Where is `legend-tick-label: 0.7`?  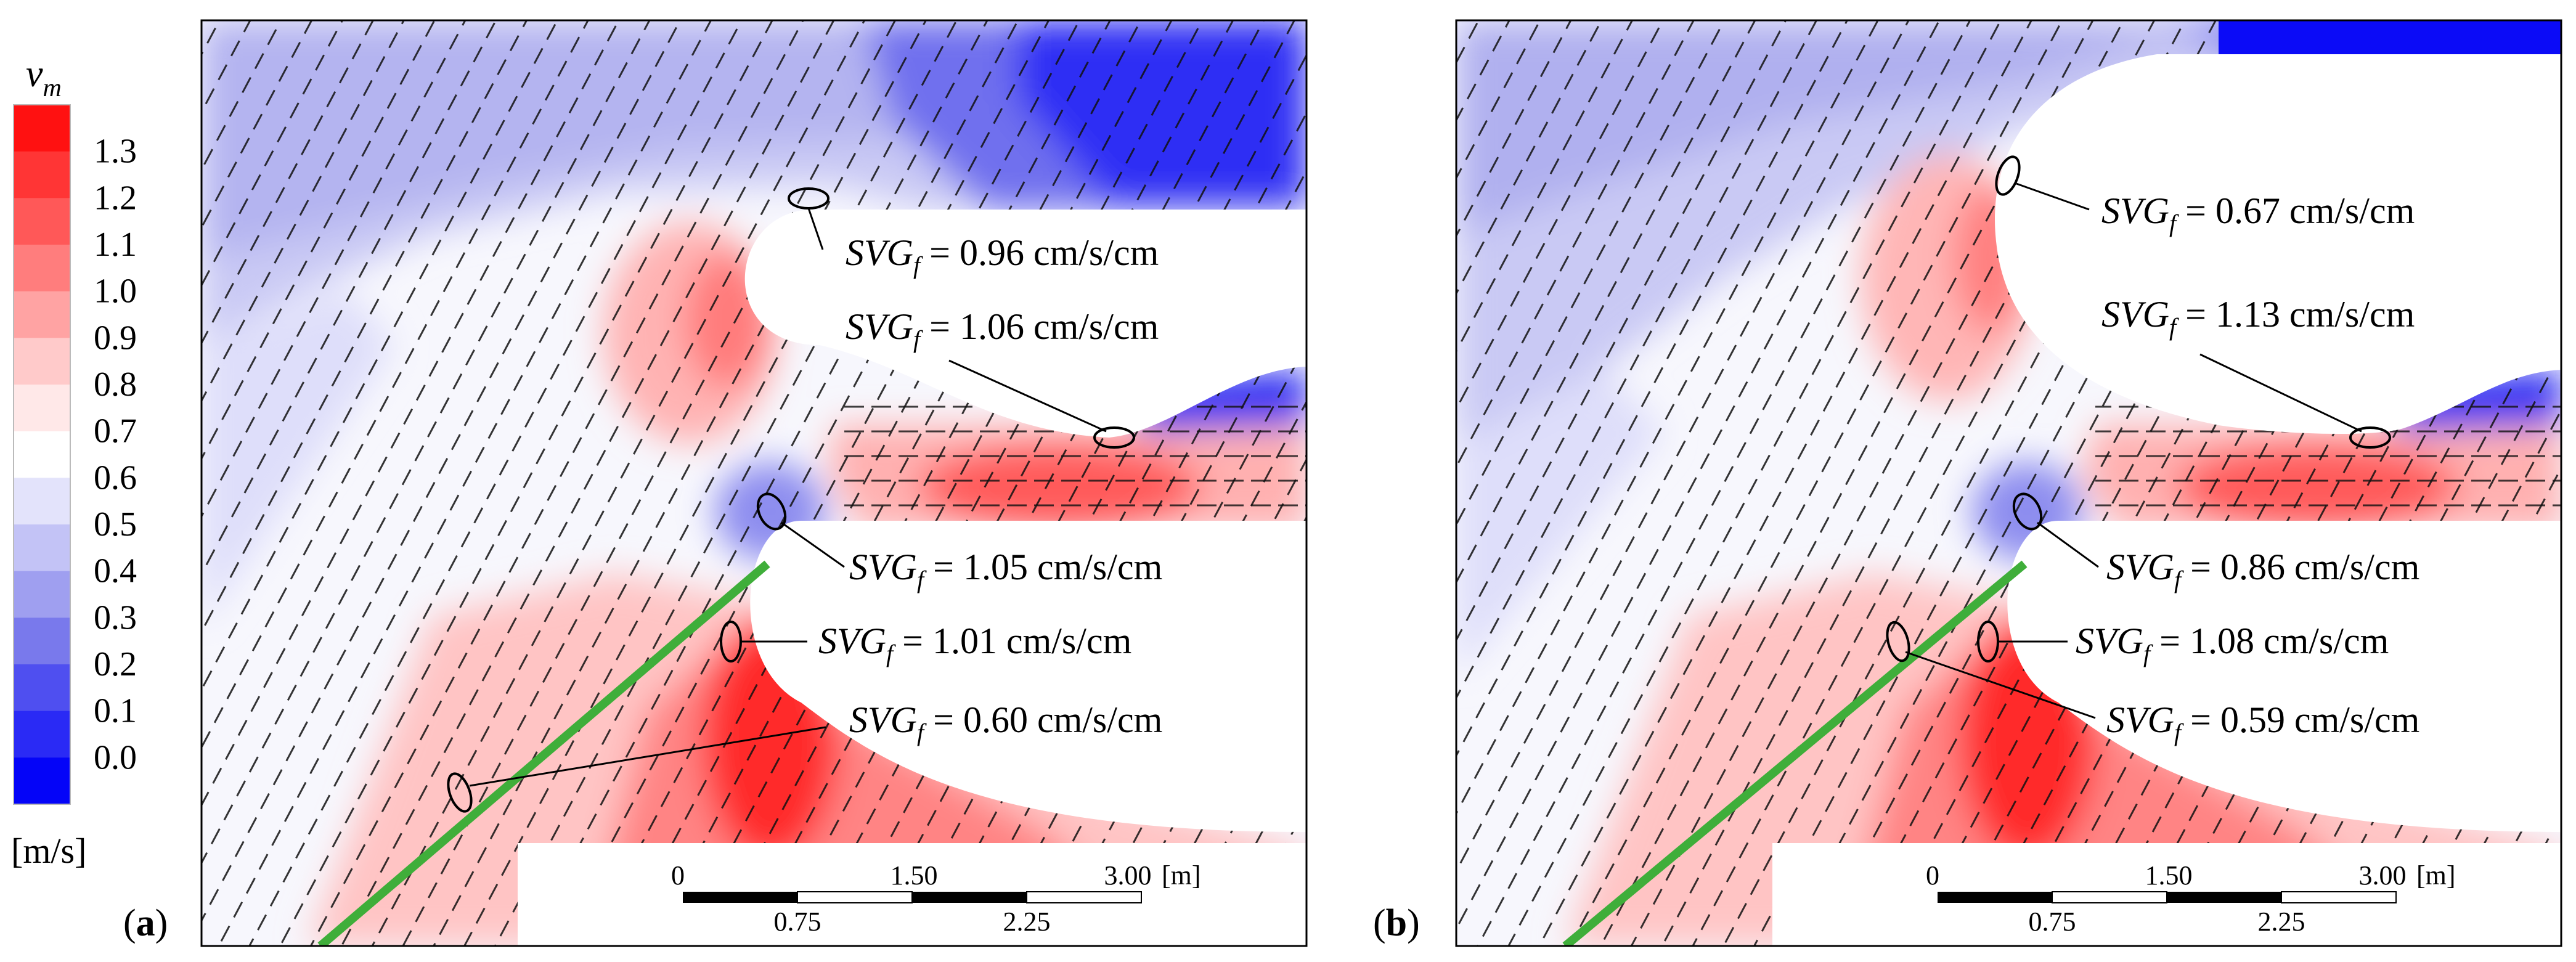 legend-tick-label: 0.7 is located at coordinates (115, 431).